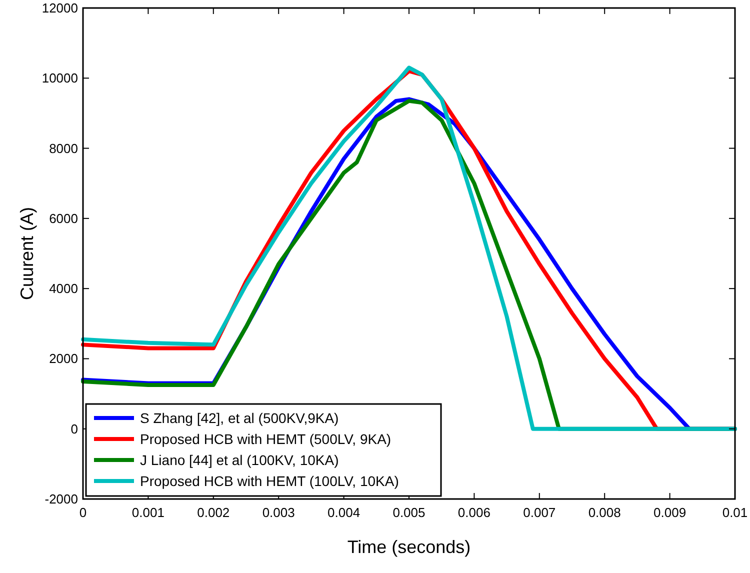 The width and height of the screenshot is (750, 573). Describe the element at coordinates (735, 512) in the screenshot. I see `x-tick-label: 0.01` at that location.